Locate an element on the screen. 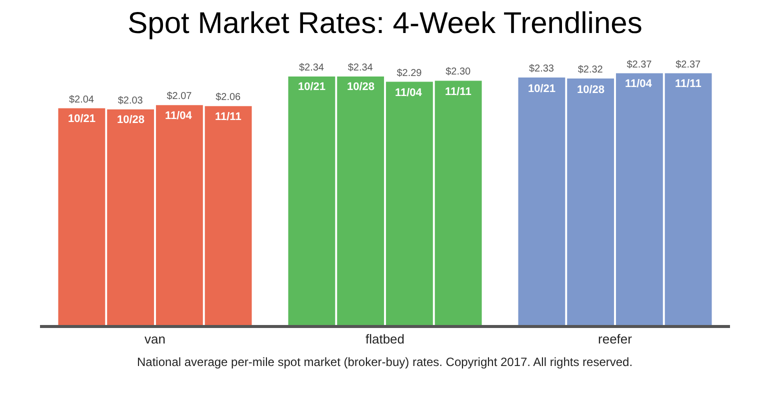  data-label: $2.32 is located at coordinates (591, 70).